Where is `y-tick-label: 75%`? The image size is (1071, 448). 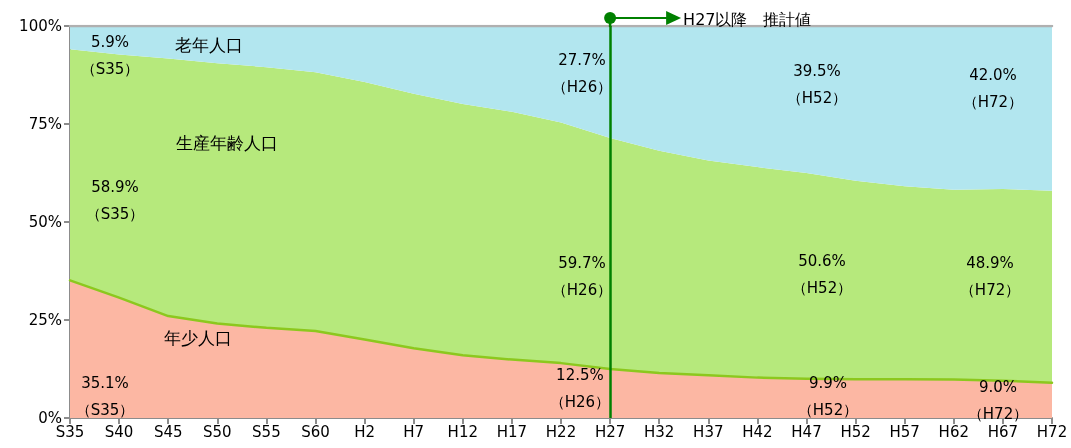 y-tick-label: 75% is located at coordinates (45, 124).